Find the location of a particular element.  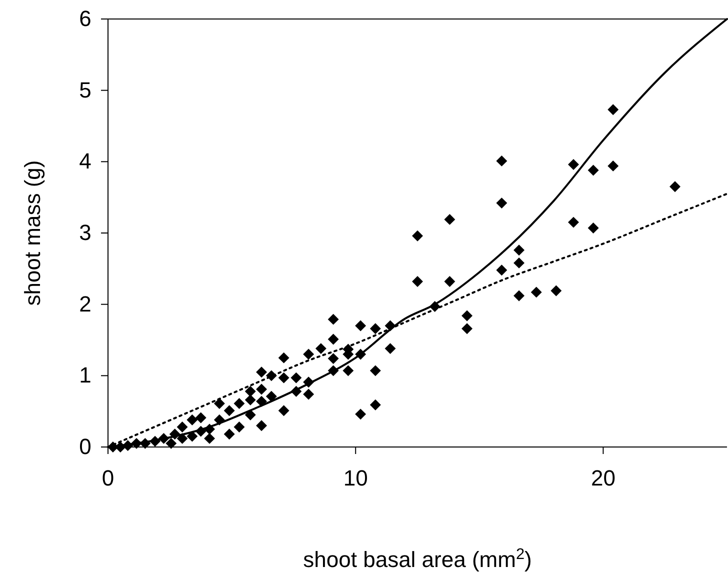

x-tick-label: 0 is located at coordinates (108, 478).